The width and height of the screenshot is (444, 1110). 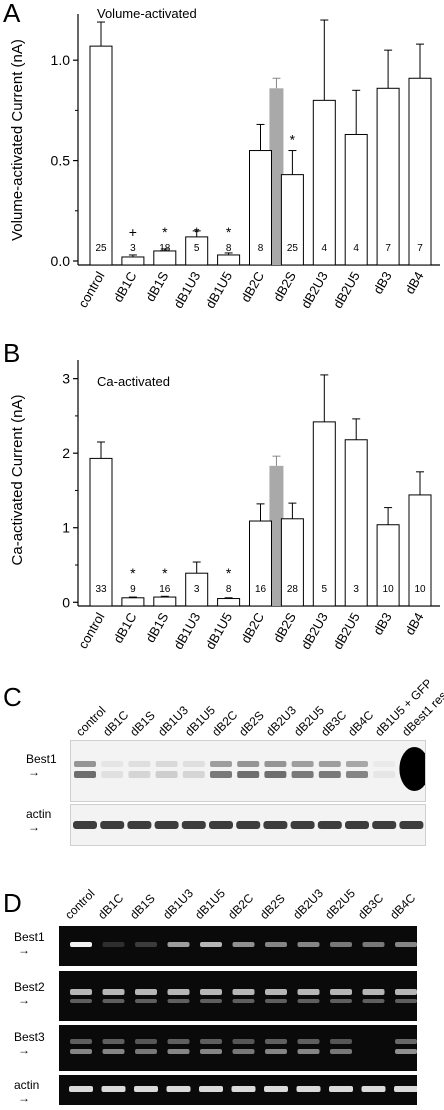 I want to click on gel-best3-strip-drawn, so click(x=238, y=1048).